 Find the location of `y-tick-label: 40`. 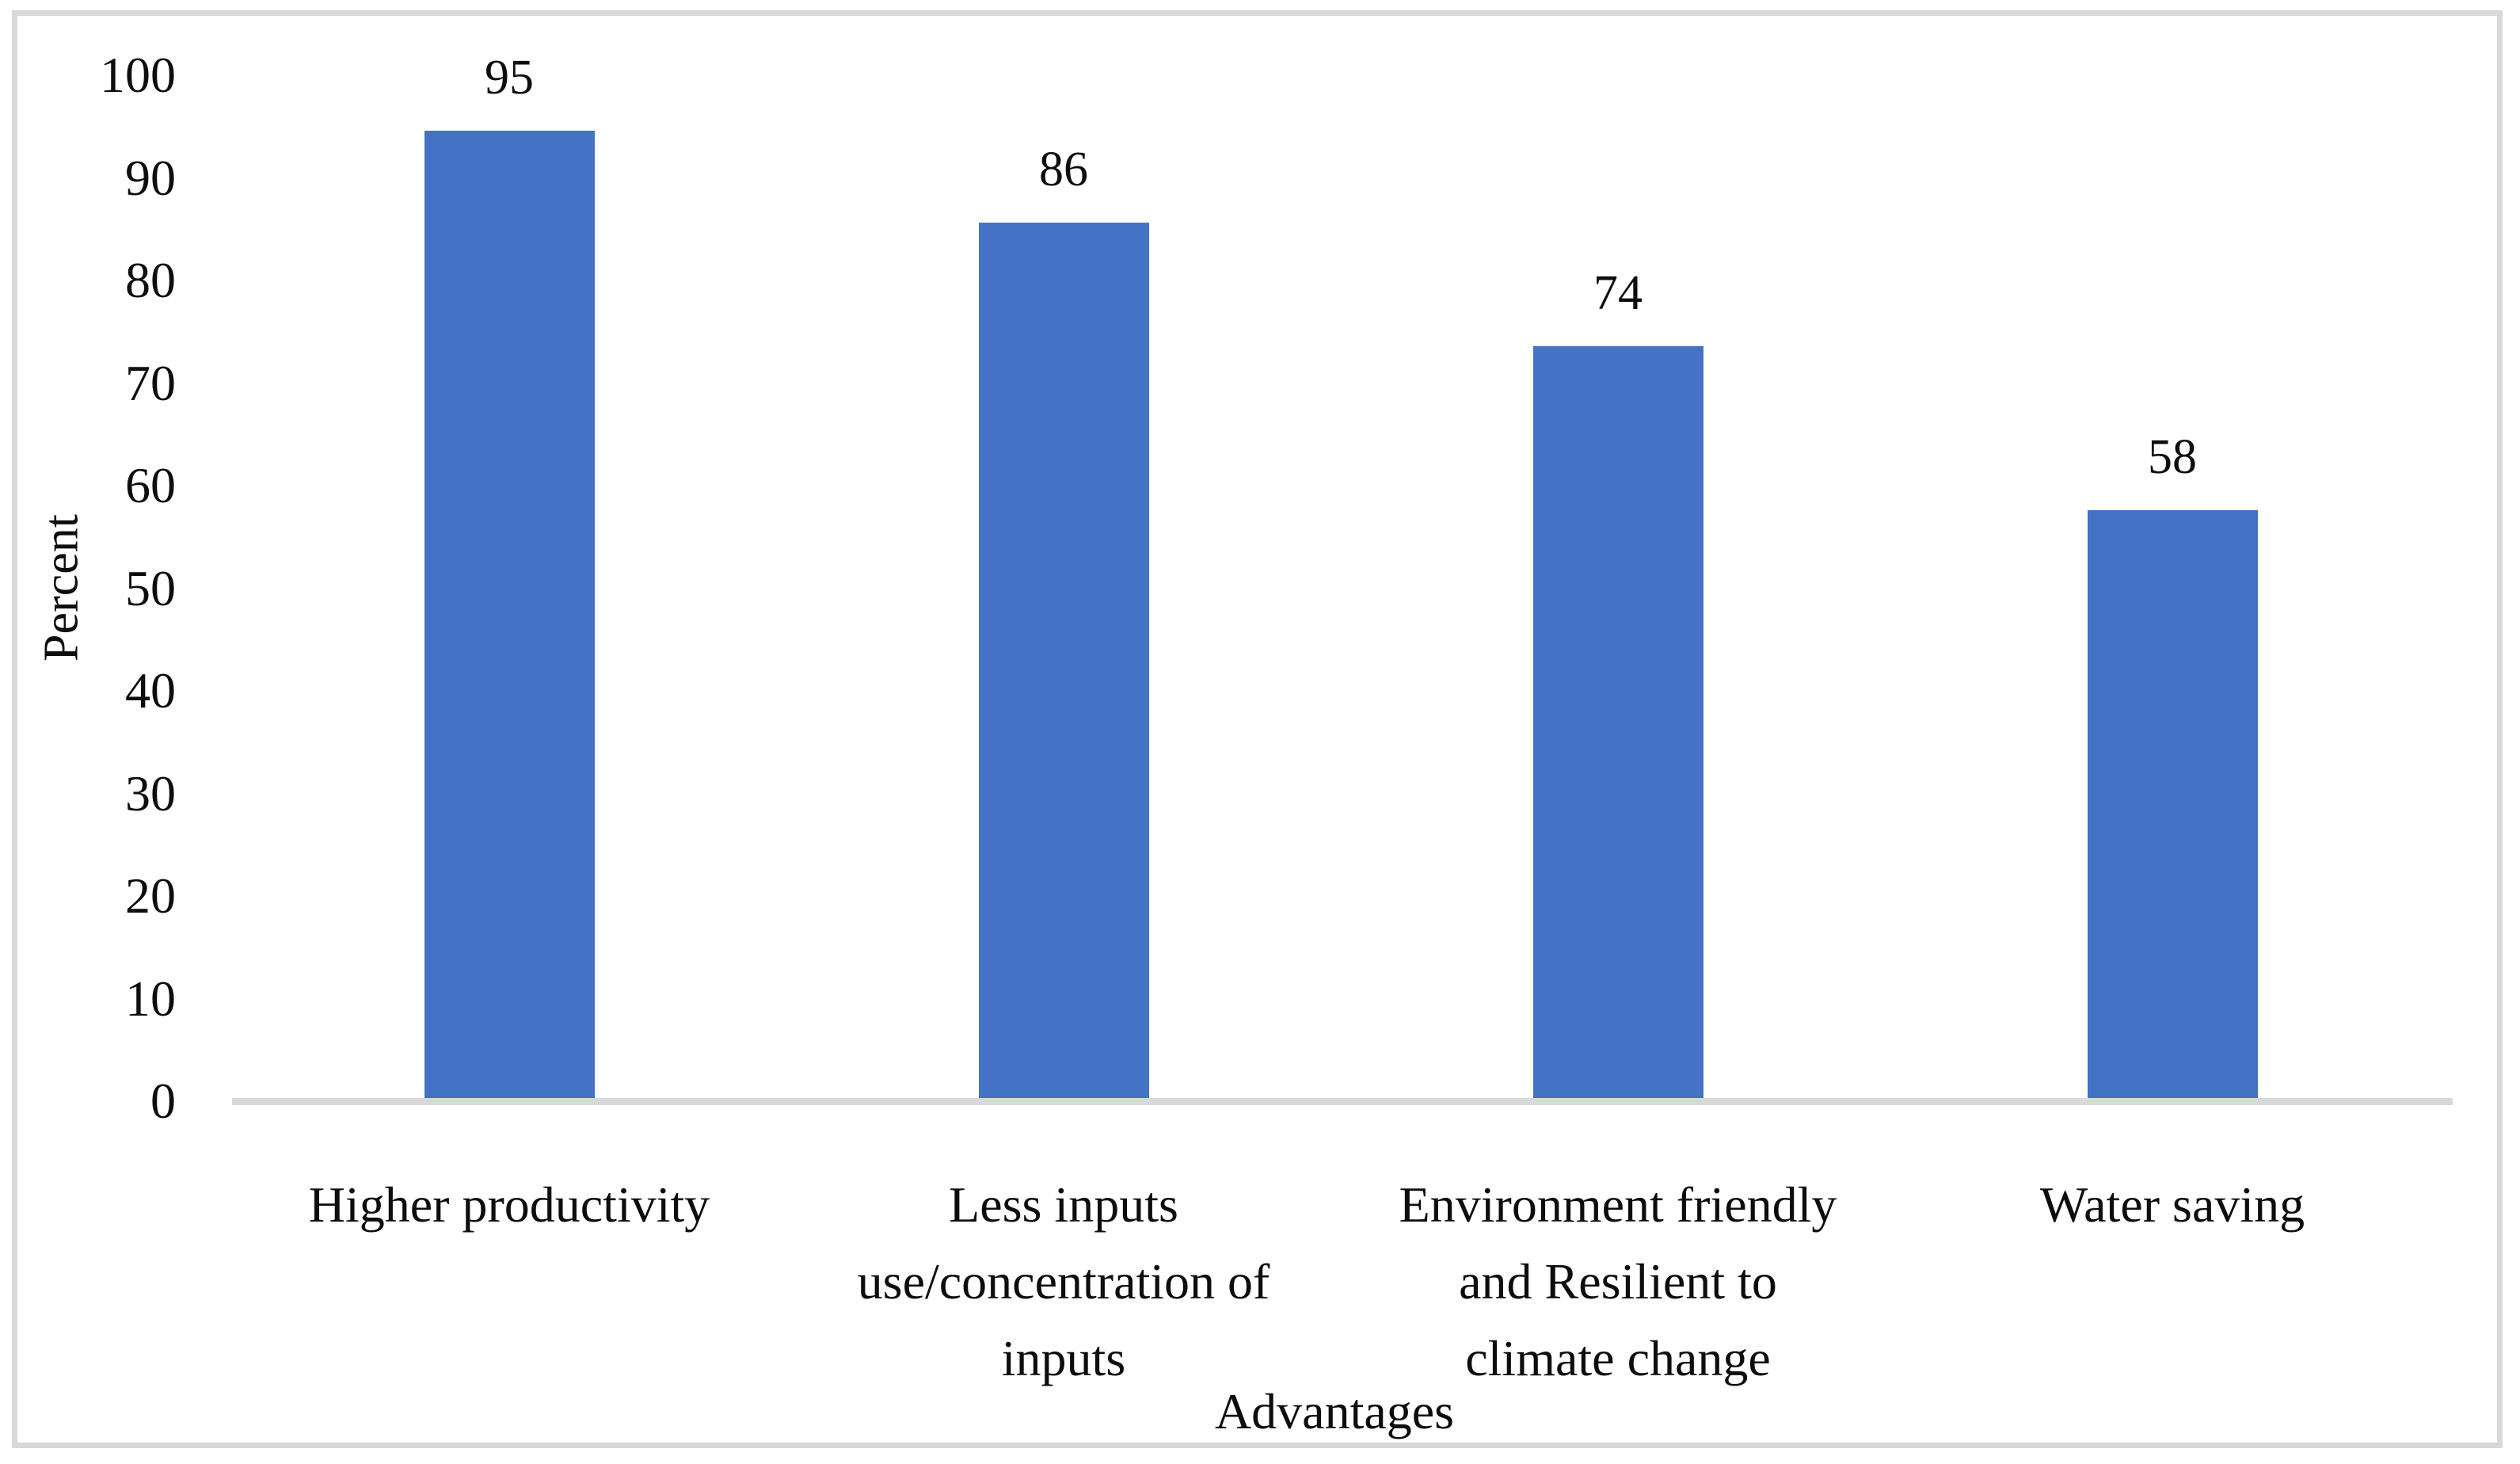

y-tick-label: 40 is located at coordinates (150, 690).